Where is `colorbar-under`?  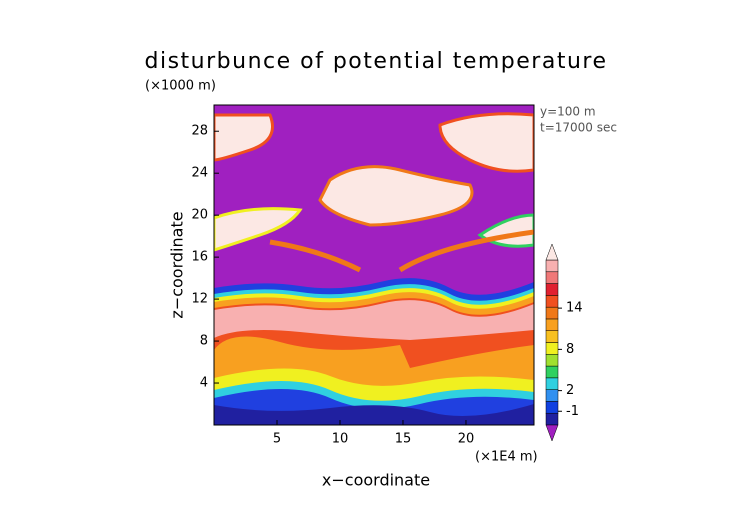
colorbar-under is located at coordinates (552, 433).